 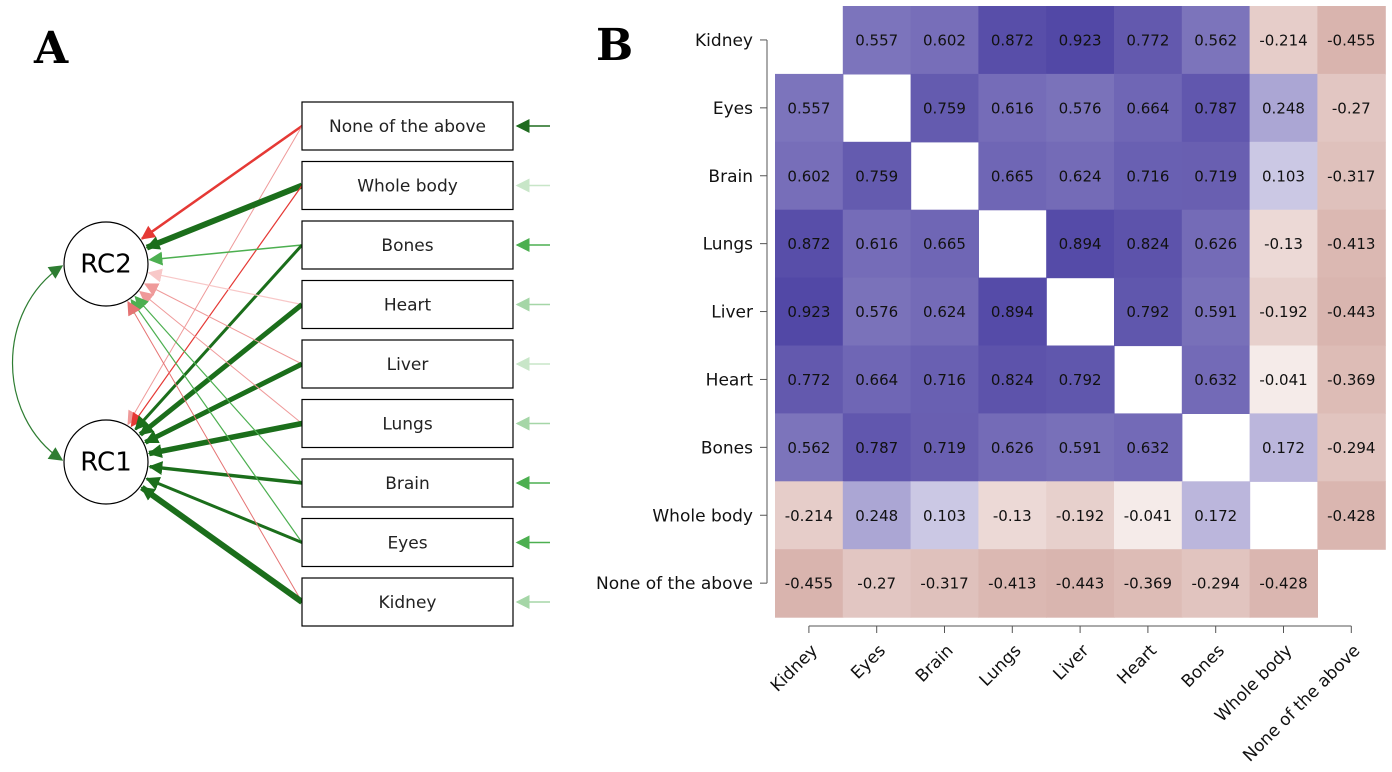 I want to click on cell-value: 0.787, so click(x=876, y=448).